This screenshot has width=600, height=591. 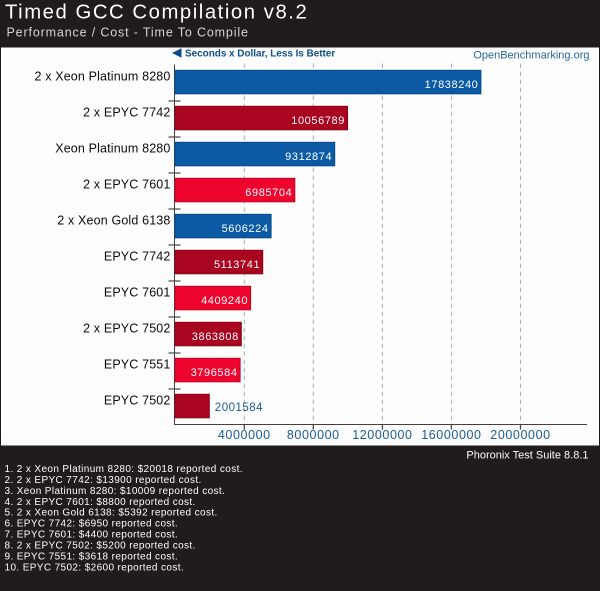 I want to click on svg-text:Performance / Cost - Time To C: Performance / Cost - Time To Compile, so click(x=128, y=32).